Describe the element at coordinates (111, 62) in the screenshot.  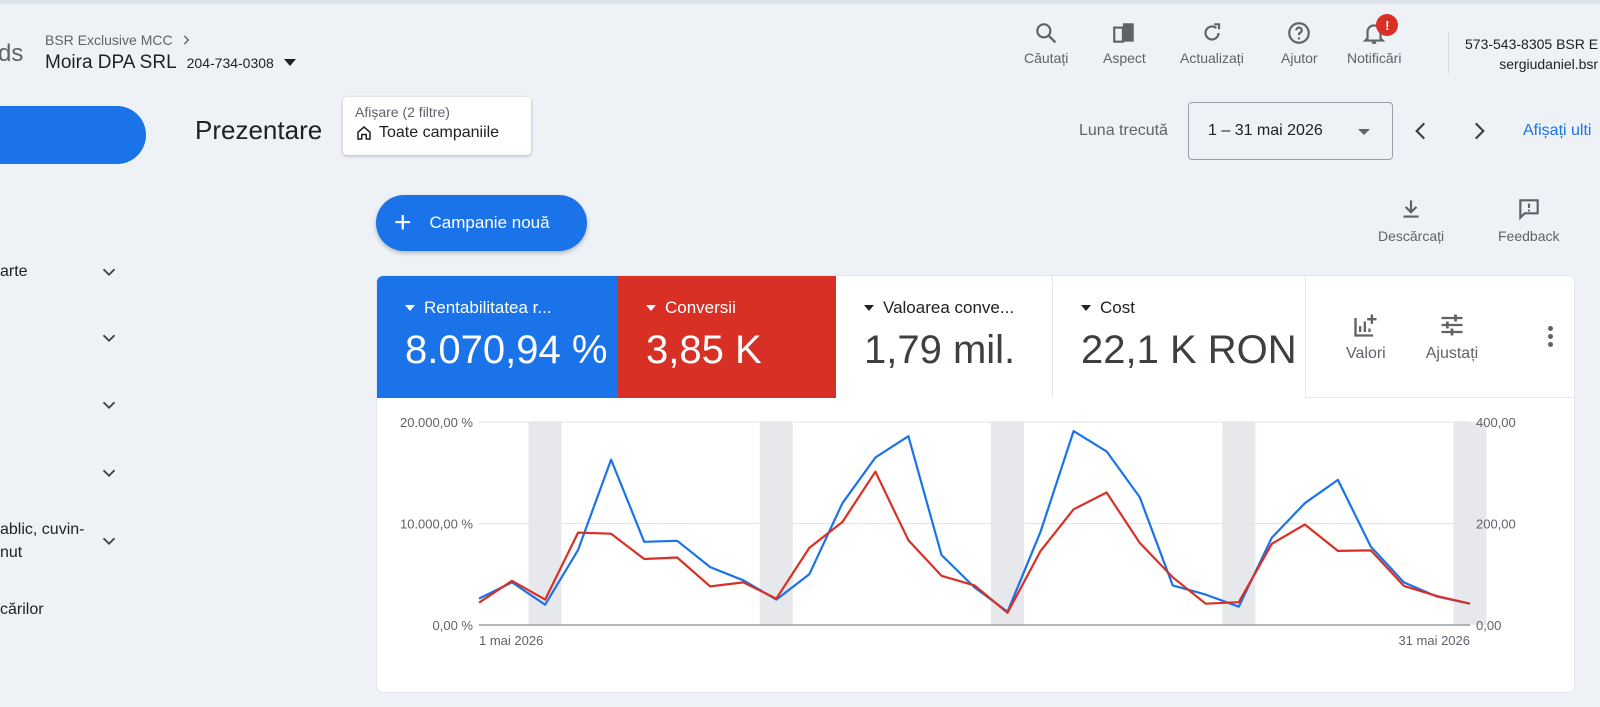
I see `account-name: Moira DPA SRL` at that location.